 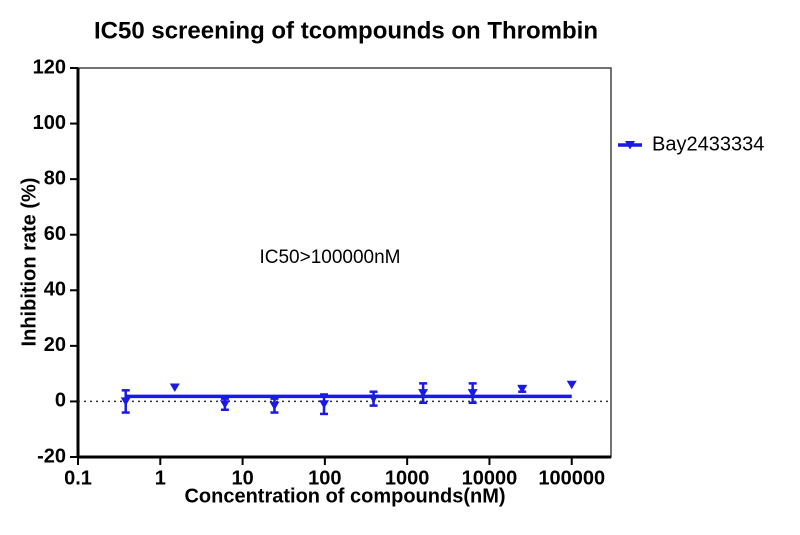 What do you see at coordinates (329, 257) in the screenshot?
I see `annotation: IC50>100000nM` at bounding box center [329, 257].